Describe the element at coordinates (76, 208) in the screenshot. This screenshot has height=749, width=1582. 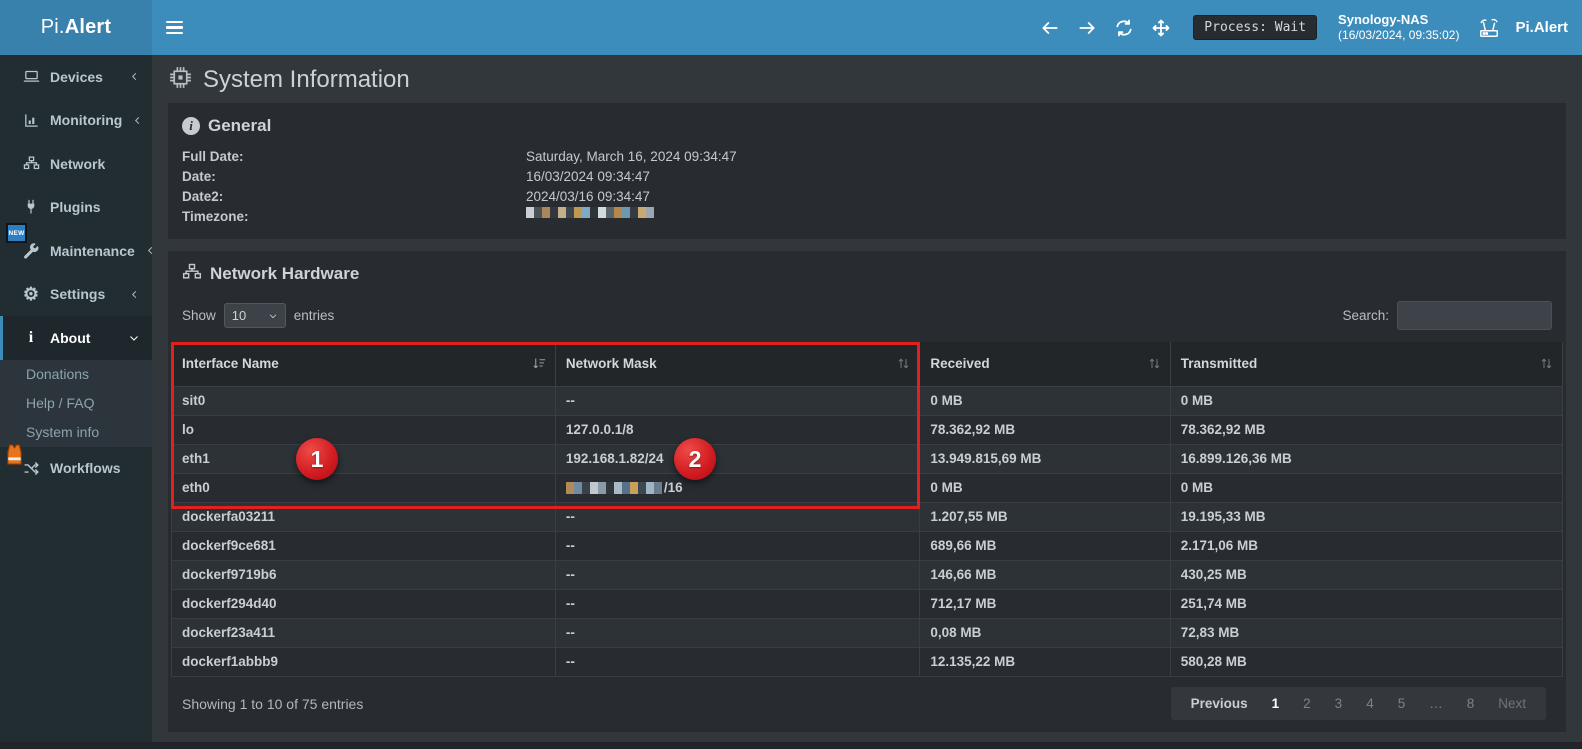
I see `sidebar-item-plugins: Plugins` at that location.